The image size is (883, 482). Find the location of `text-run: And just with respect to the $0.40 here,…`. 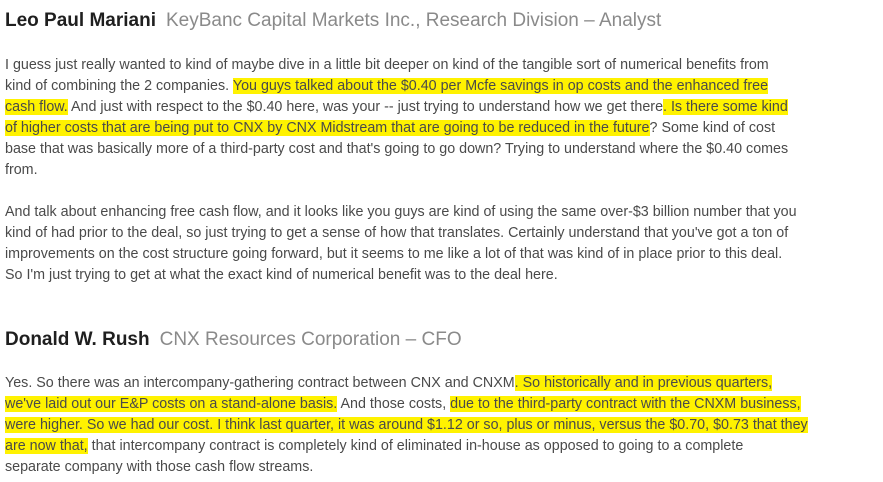

text-run: And just with respect to the $0.40 here,… is located at coordinates (365, 107).